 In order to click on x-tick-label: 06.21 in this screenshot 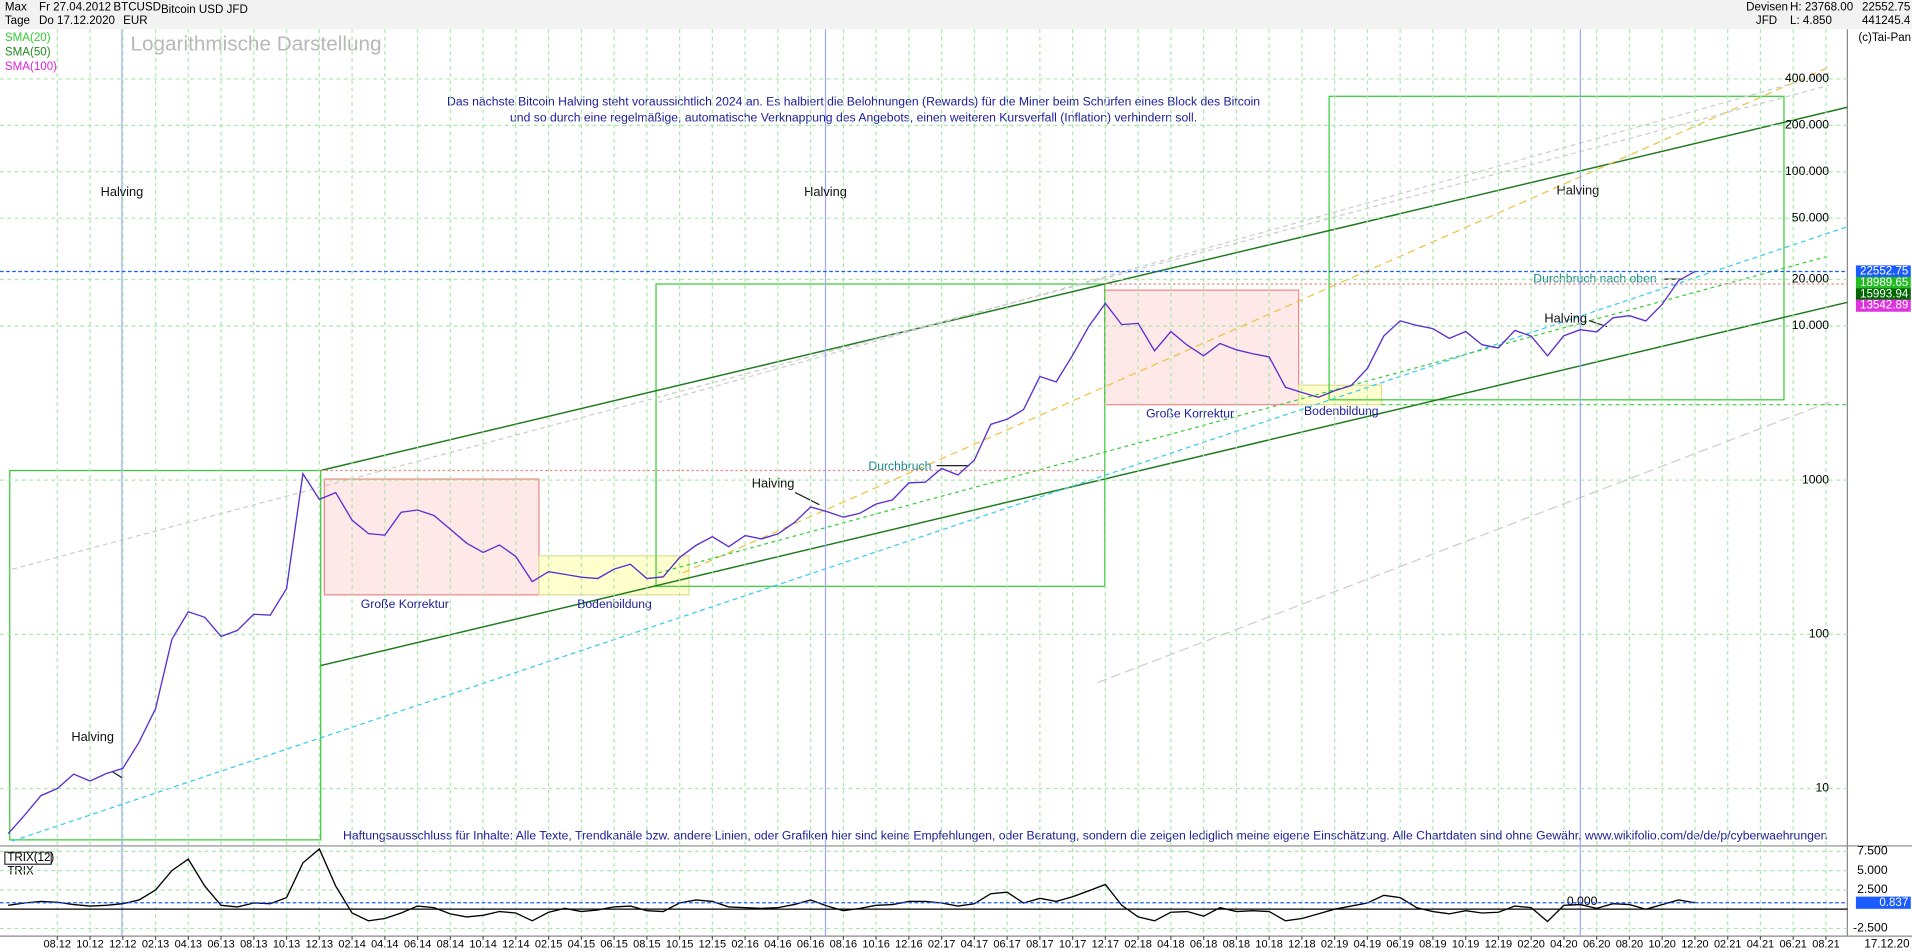, I will do `click(1792, 945)`.